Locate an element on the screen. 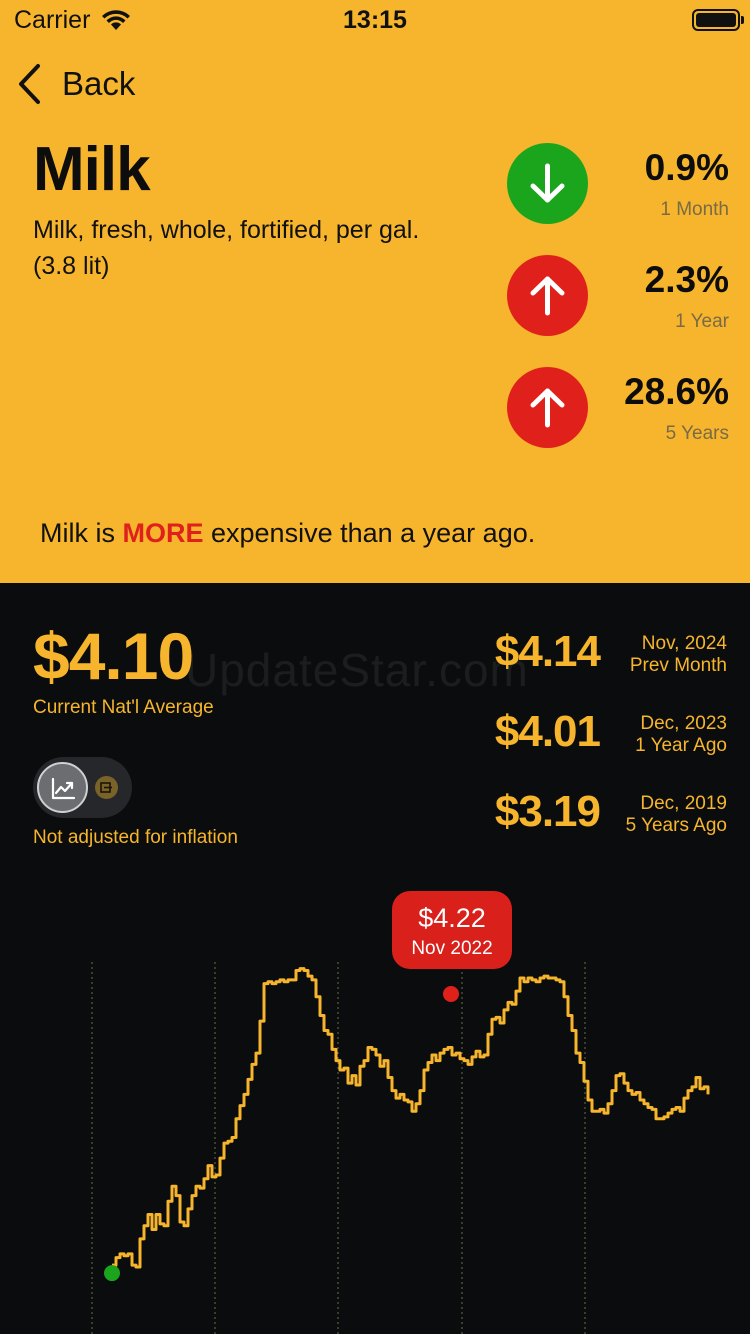 This screenshot has width=750, height=1334. clock: 13:15 is located at coordinates (375, 20).